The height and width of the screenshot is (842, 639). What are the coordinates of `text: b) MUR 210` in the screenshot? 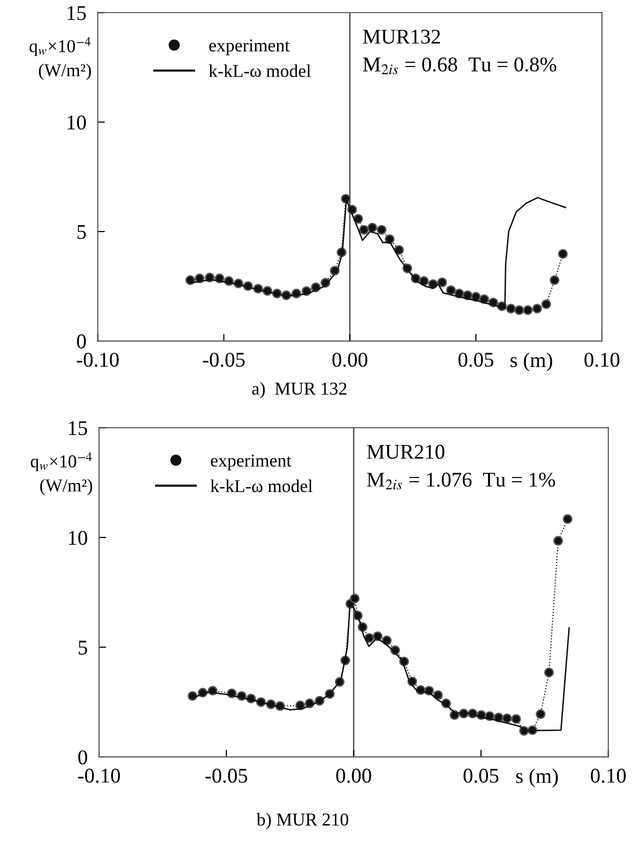 It's located at (302, 821).